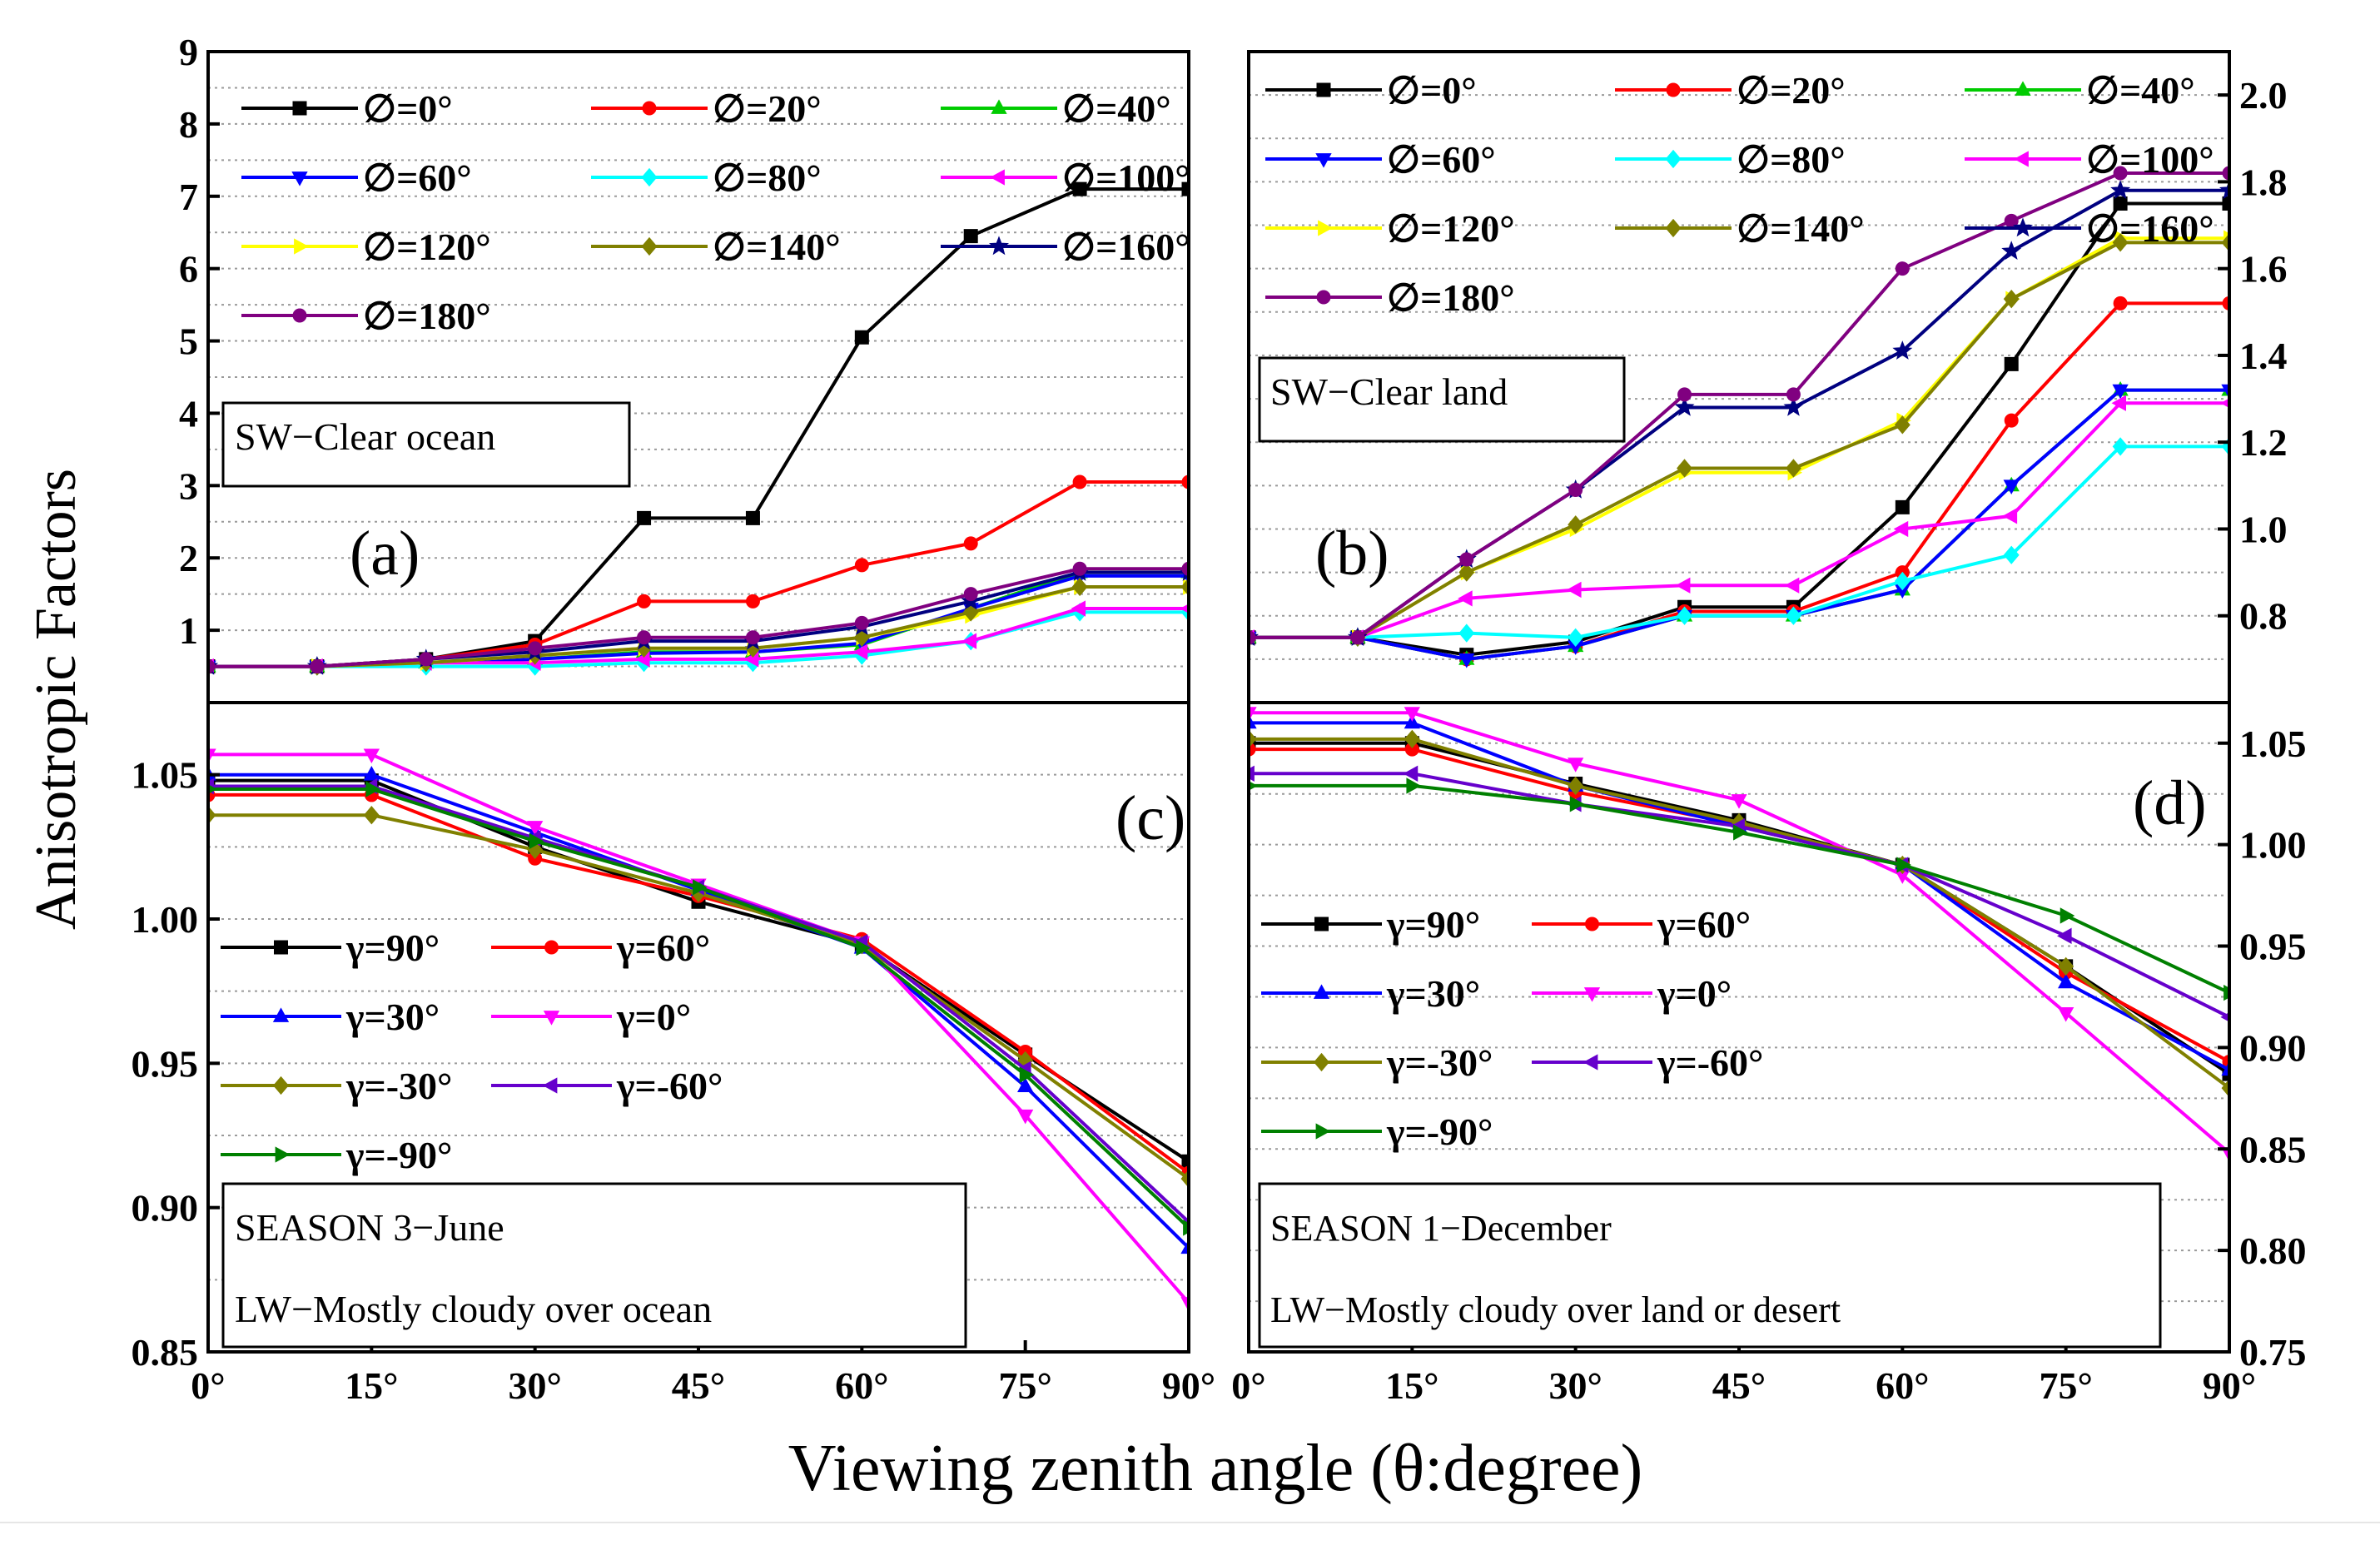 The height and width of the screenshot is (1550, 2380). Describe the element at coordinates (1575, 1385) in the screenshot. I see `x-tick-label: 30°` at that location.